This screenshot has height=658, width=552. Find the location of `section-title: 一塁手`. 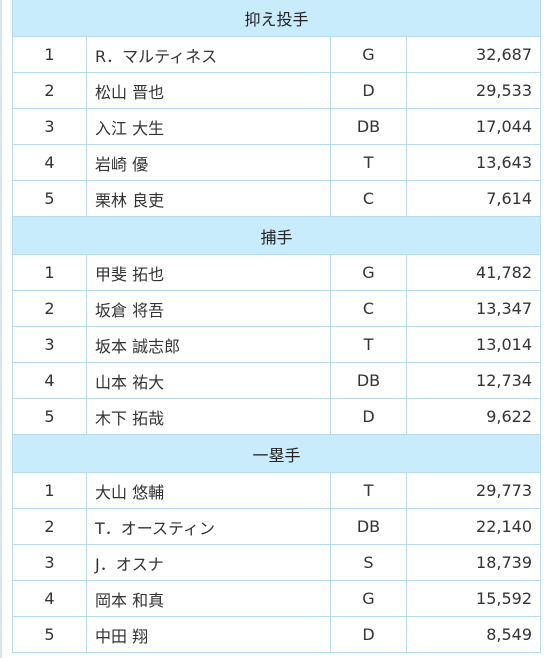

section-title: 一塁手 is located at coordinates (276, 453).